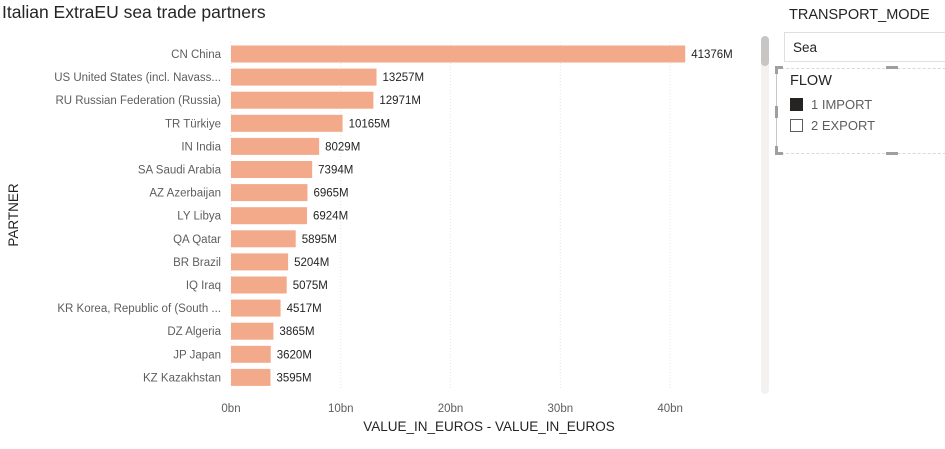 The height and width of the screenshot is (449, 945). I want to click on x-tick-label: 40bn, so click(670, 409).